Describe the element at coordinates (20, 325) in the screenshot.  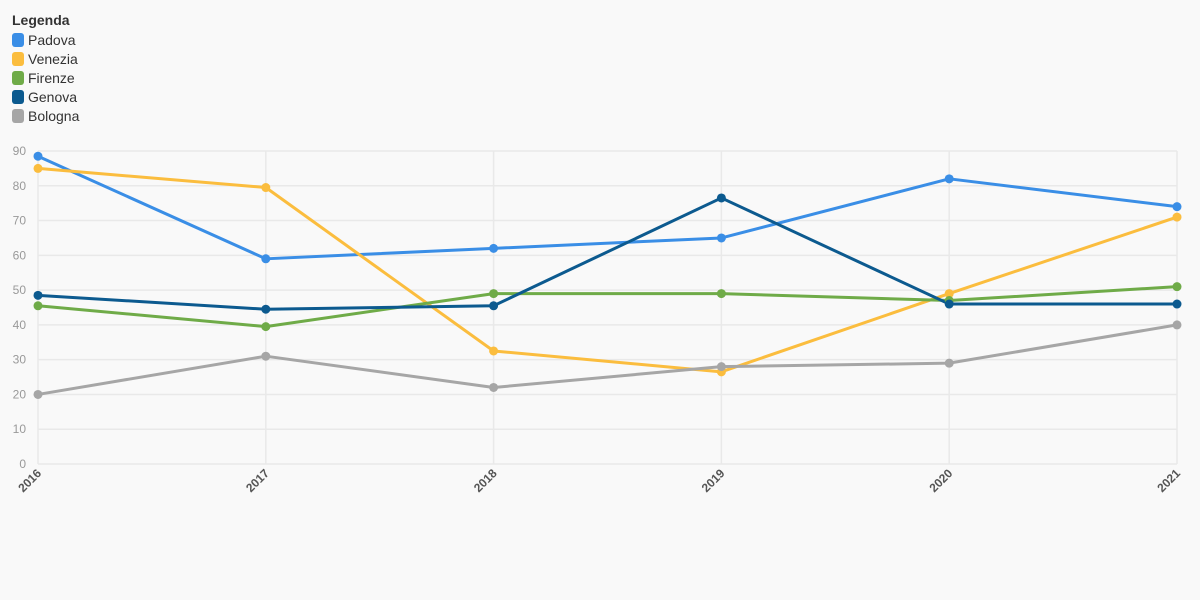
I see `y-tick-label: 40` at that location.